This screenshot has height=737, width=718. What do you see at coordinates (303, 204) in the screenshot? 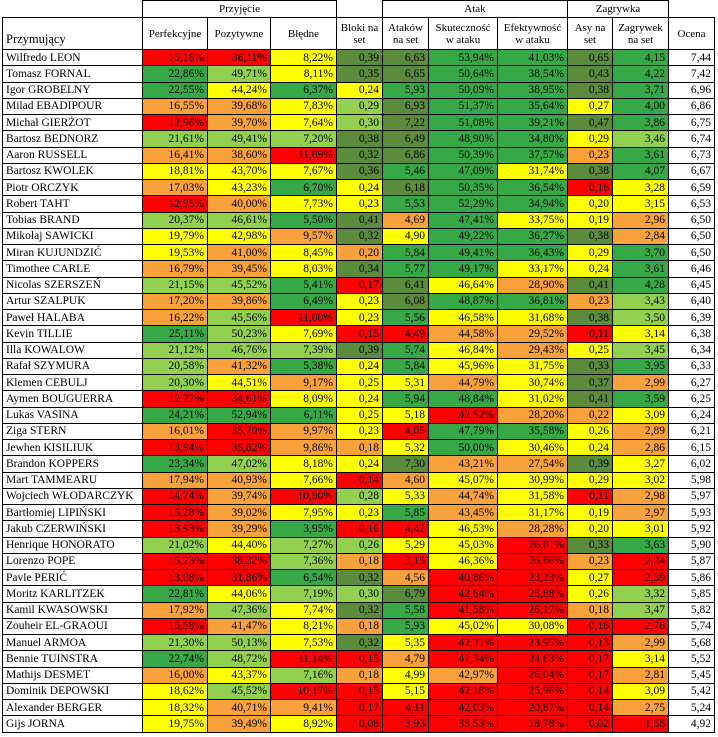
I see `stat-cell: 7,73%` at bounding box center [303, 204].